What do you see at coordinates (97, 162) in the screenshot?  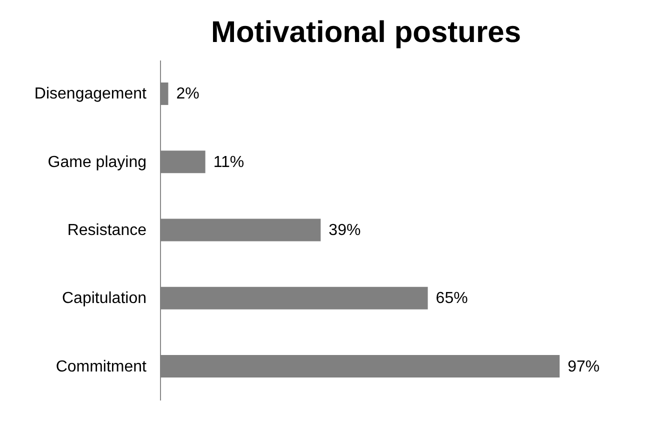 I see `y-tick-label: Game playing` at bounding box center [97, 162].